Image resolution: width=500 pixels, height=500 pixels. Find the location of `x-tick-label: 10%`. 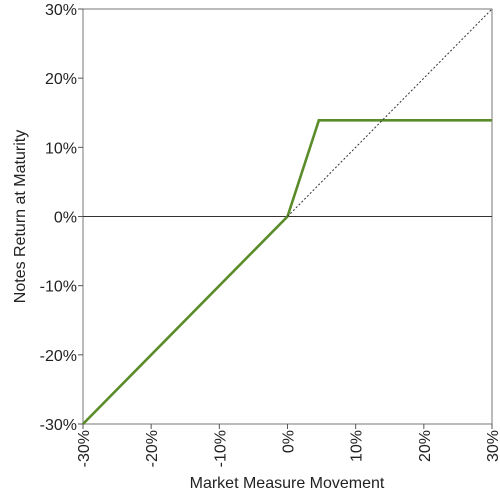

x-tick-label: 10% is located at coordinates (357, 446).